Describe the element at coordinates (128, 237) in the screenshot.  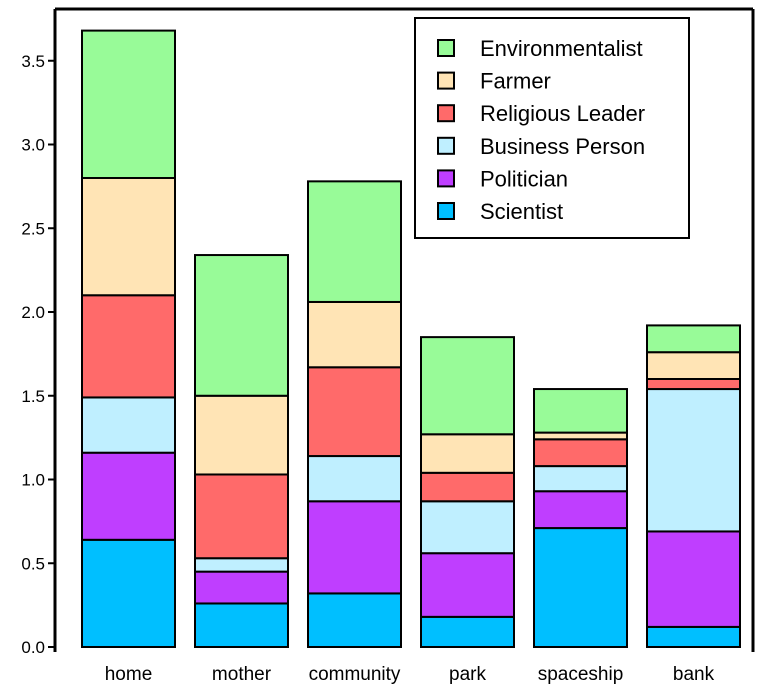
I see `bar-segment-home-farmer` at that location.